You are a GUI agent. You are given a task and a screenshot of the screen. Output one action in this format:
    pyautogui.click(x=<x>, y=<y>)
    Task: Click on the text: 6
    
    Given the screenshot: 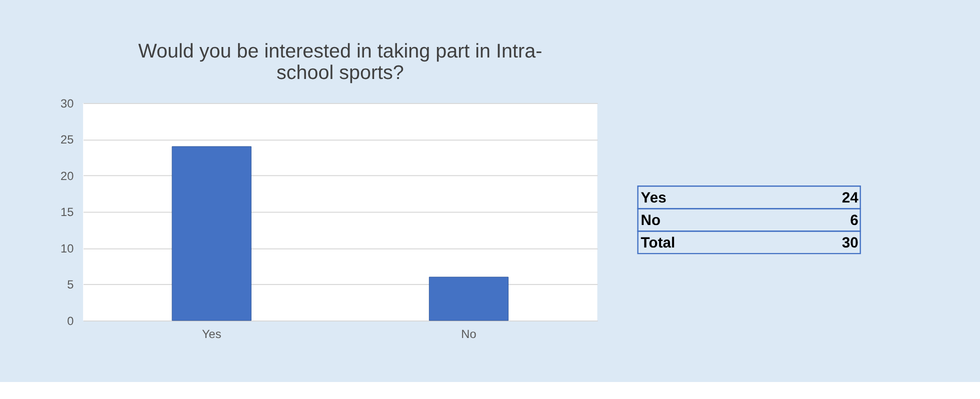 What is the action you would take?
    pyautogui.click(x=854, y=220)
    